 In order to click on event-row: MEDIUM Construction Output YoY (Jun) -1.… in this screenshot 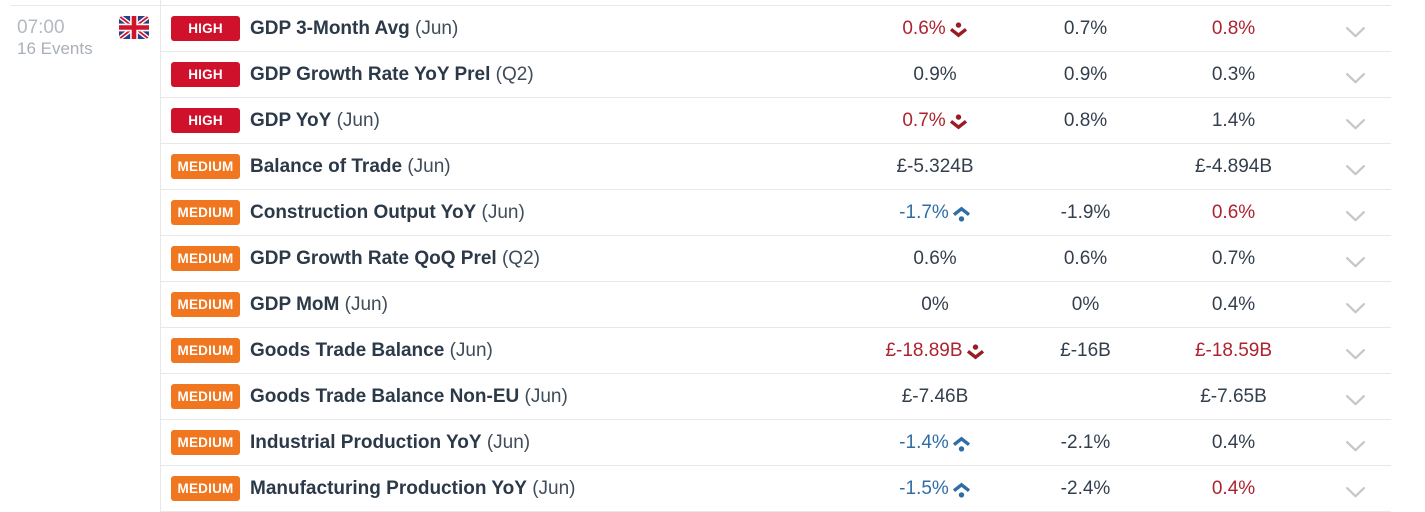, I will do `click(775, 213)`.